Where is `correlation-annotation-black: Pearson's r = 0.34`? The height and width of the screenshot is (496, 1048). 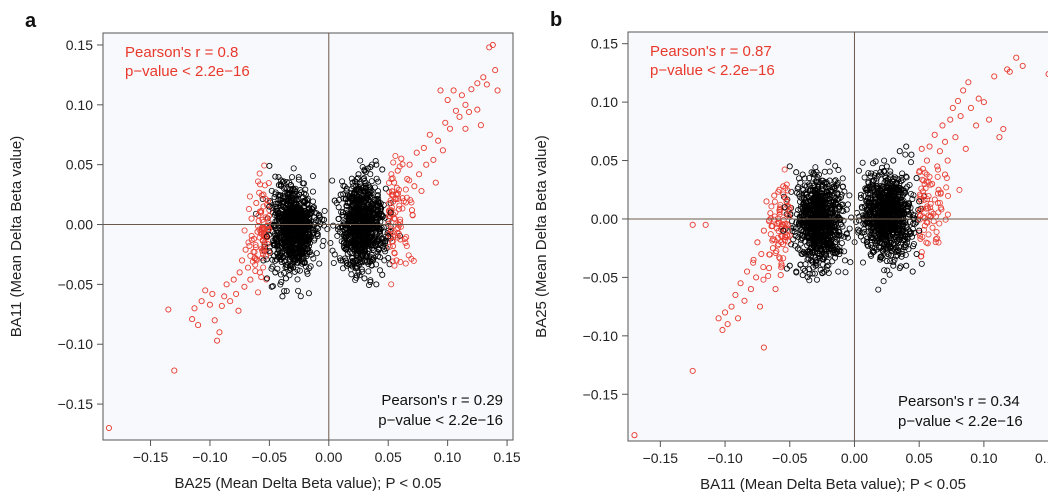 correlation-annotation-black: Pearson's r = 0.34 is located at coordinates (959, 401).